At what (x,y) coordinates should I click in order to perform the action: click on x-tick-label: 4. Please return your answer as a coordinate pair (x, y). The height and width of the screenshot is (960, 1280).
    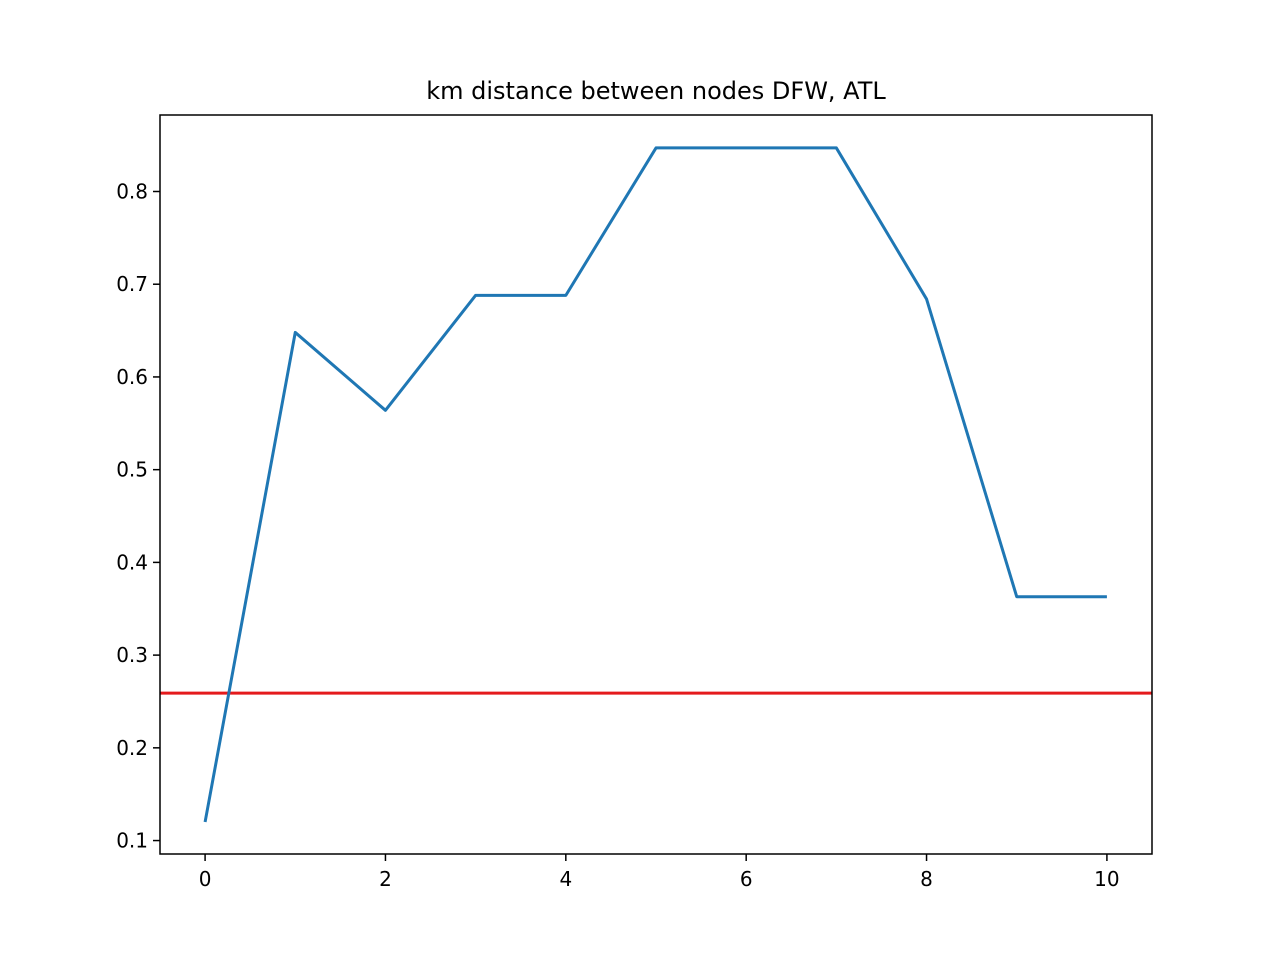
    Looking at the image, I should click on (565, 879).